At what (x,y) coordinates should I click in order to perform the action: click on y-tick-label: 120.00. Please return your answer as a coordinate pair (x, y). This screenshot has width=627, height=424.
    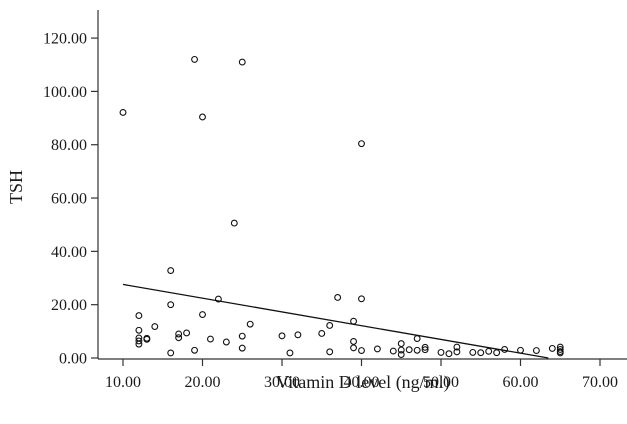
    Looking at the image, I should click on (65, 39).